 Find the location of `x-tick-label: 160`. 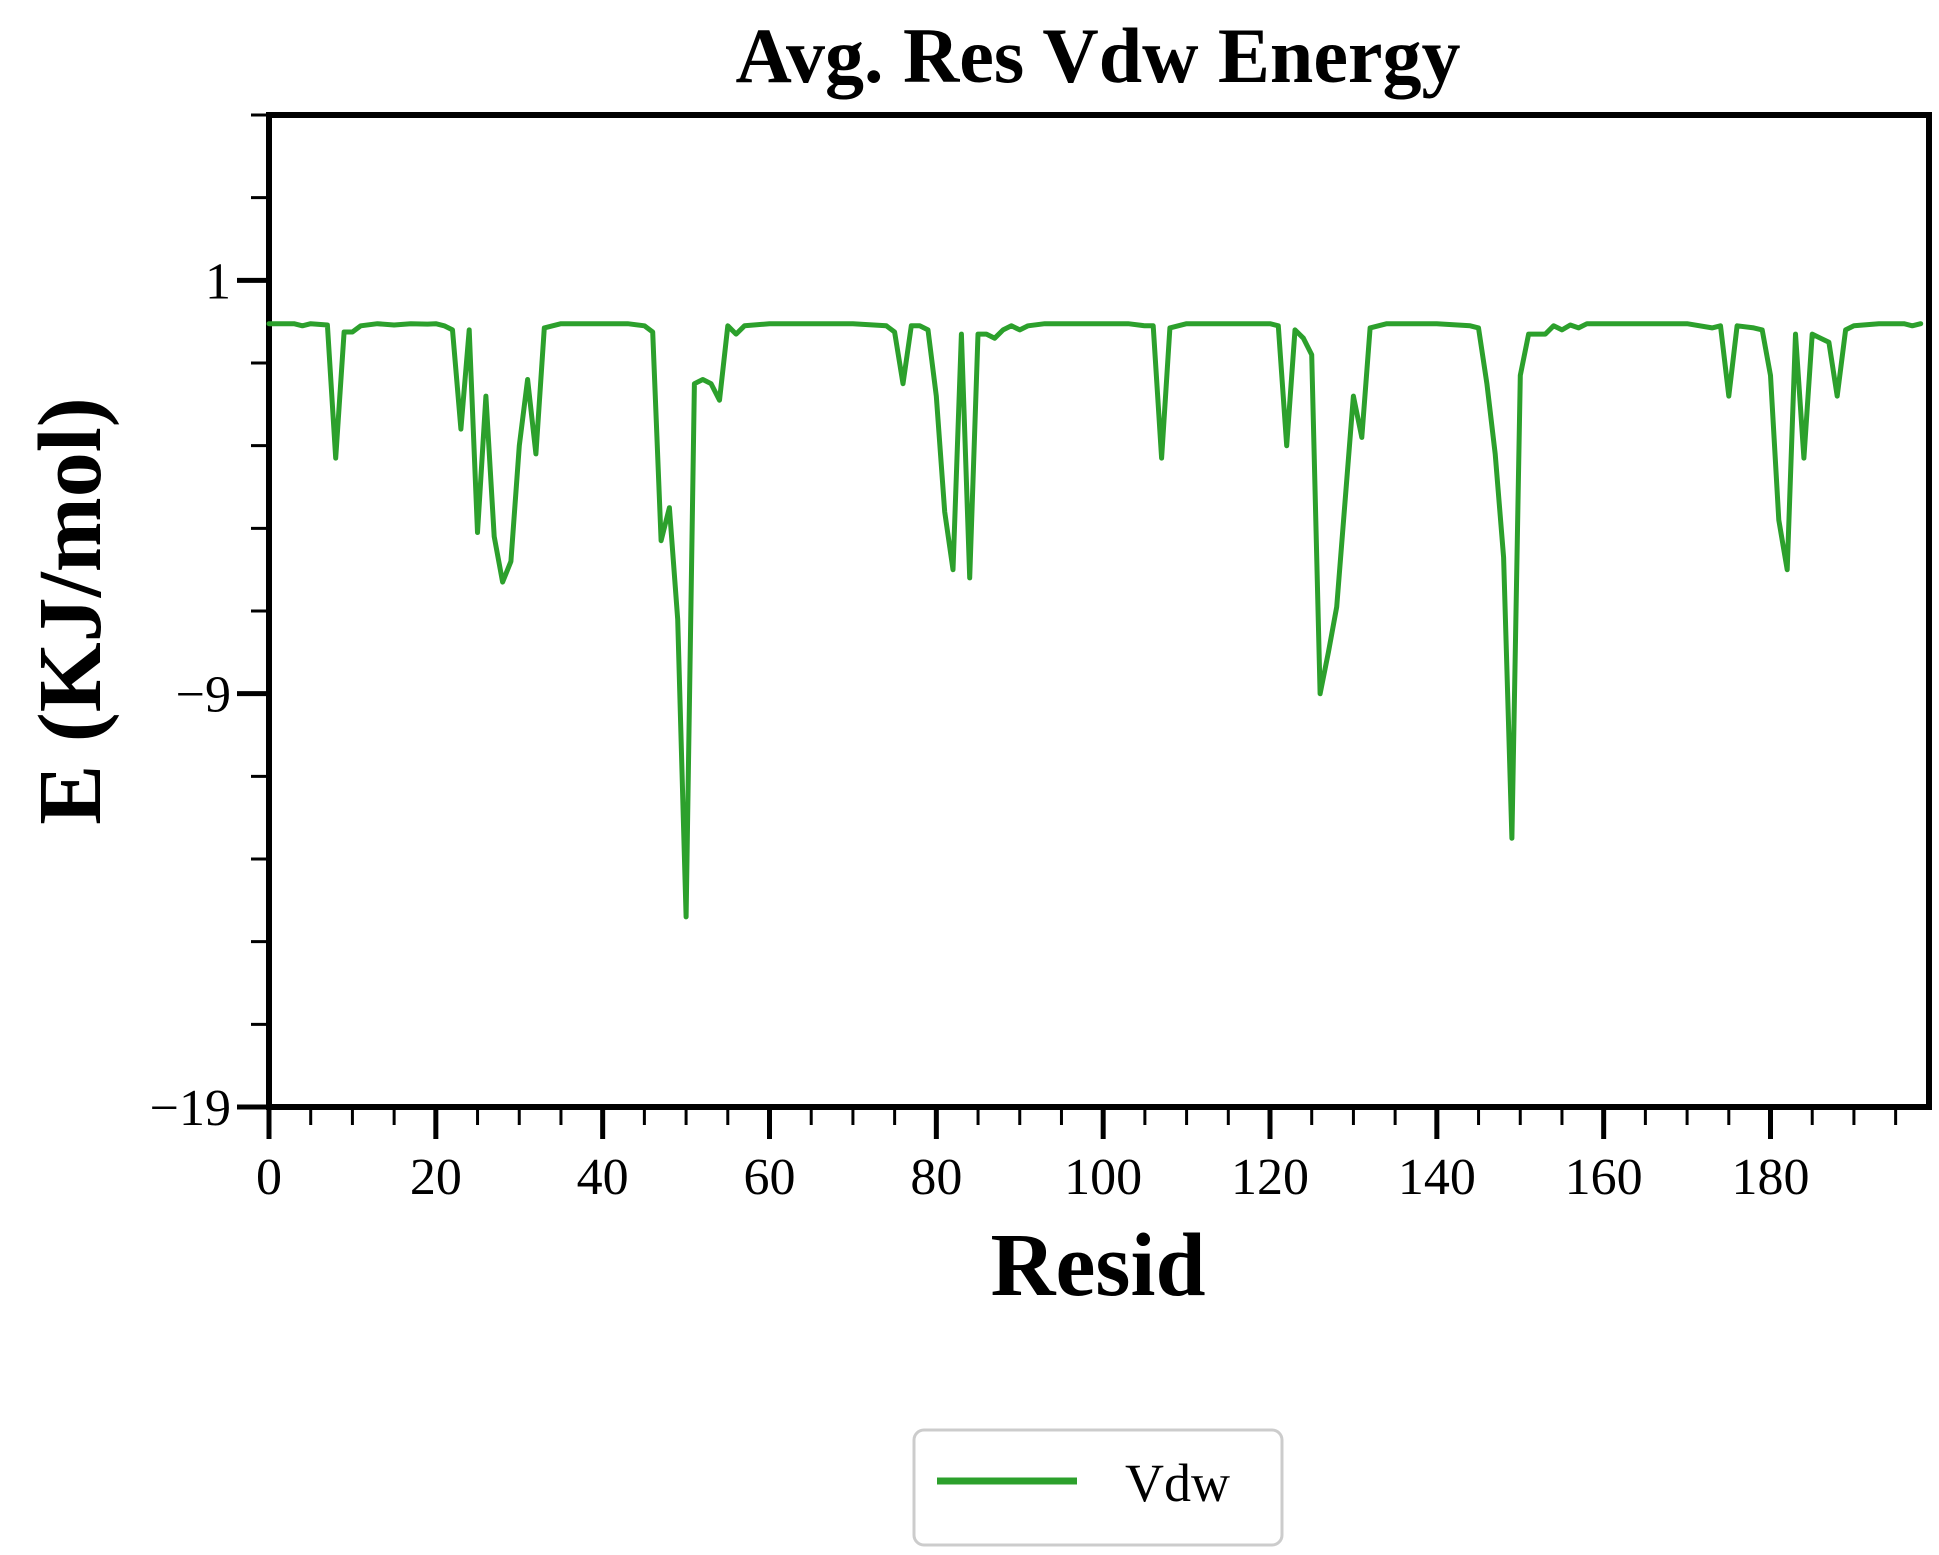

x-tick-label: 160 is located at coordinates (1604, 1177).